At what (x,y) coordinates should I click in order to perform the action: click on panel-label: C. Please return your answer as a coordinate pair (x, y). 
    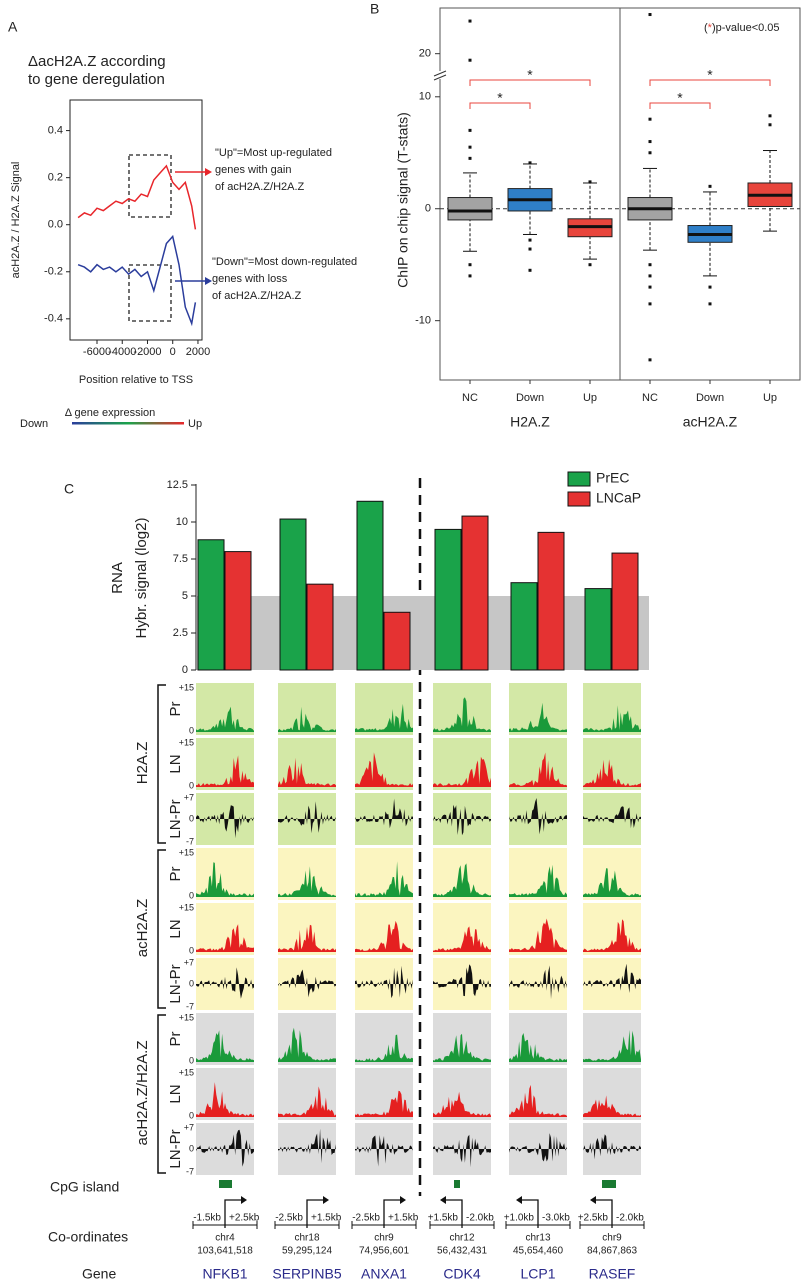
    Looking at the image, I should click on (69, 489).